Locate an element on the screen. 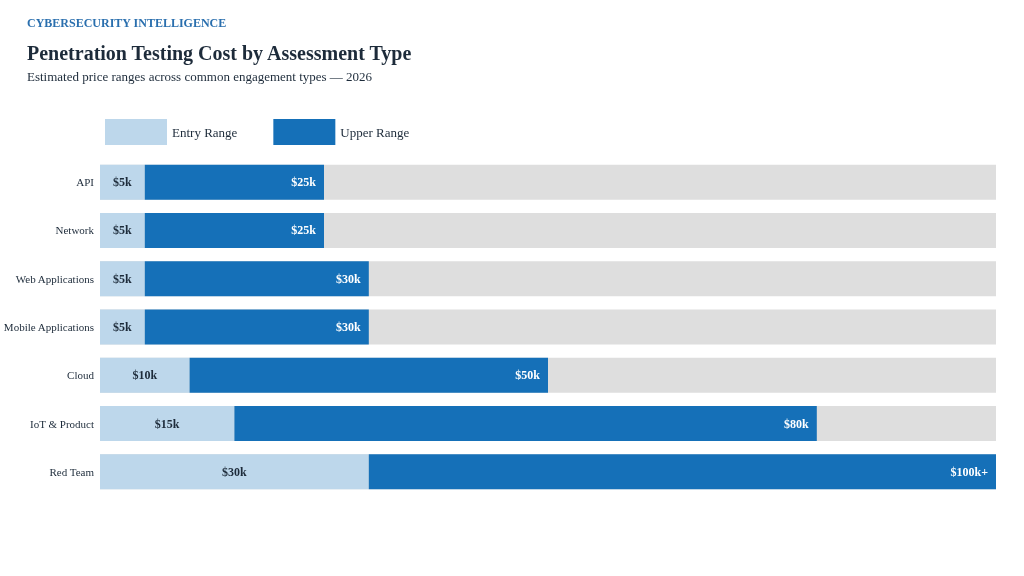 The height and width of the screenshot is (576, 1024). data-label: $15k is located at coordinates (167, 423).